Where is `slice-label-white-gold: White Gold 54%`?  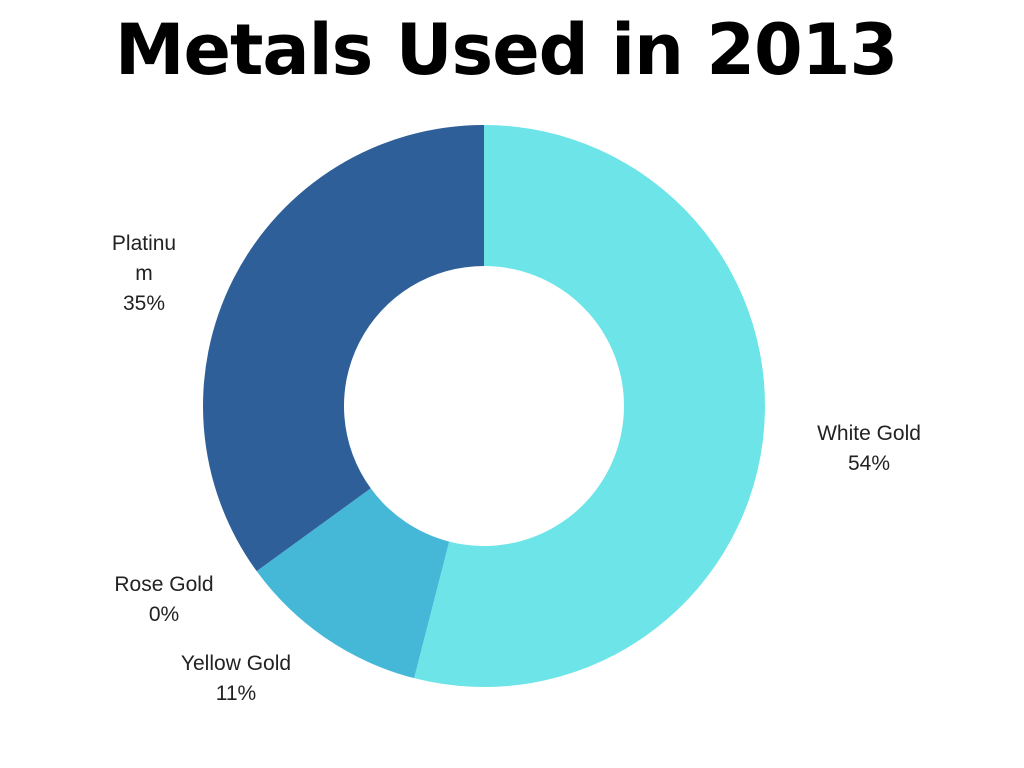 slice-label-white-gold: White Gold 54% is located at coordinates (869, 449).